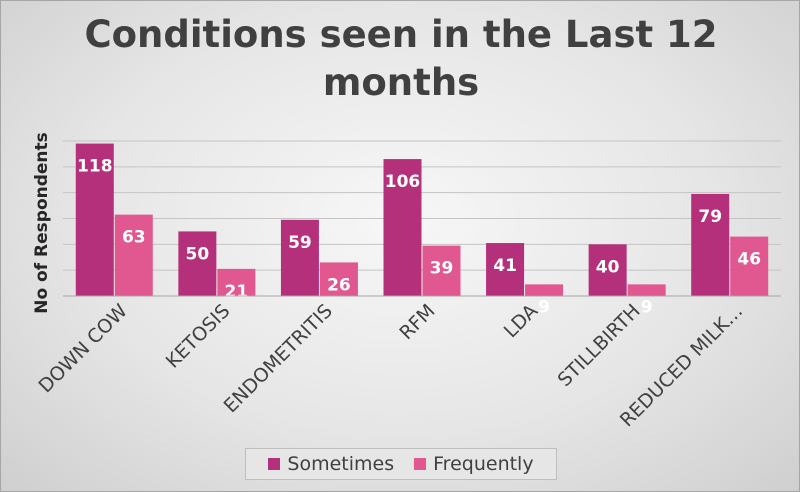  I want to click on data-label-sometimes-4: 106, so click(403, 182).